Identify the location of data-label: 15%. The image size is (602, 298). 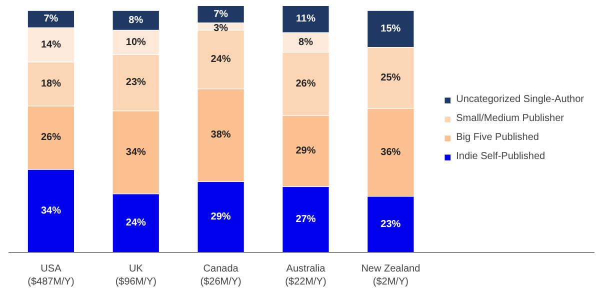
(390, 28).